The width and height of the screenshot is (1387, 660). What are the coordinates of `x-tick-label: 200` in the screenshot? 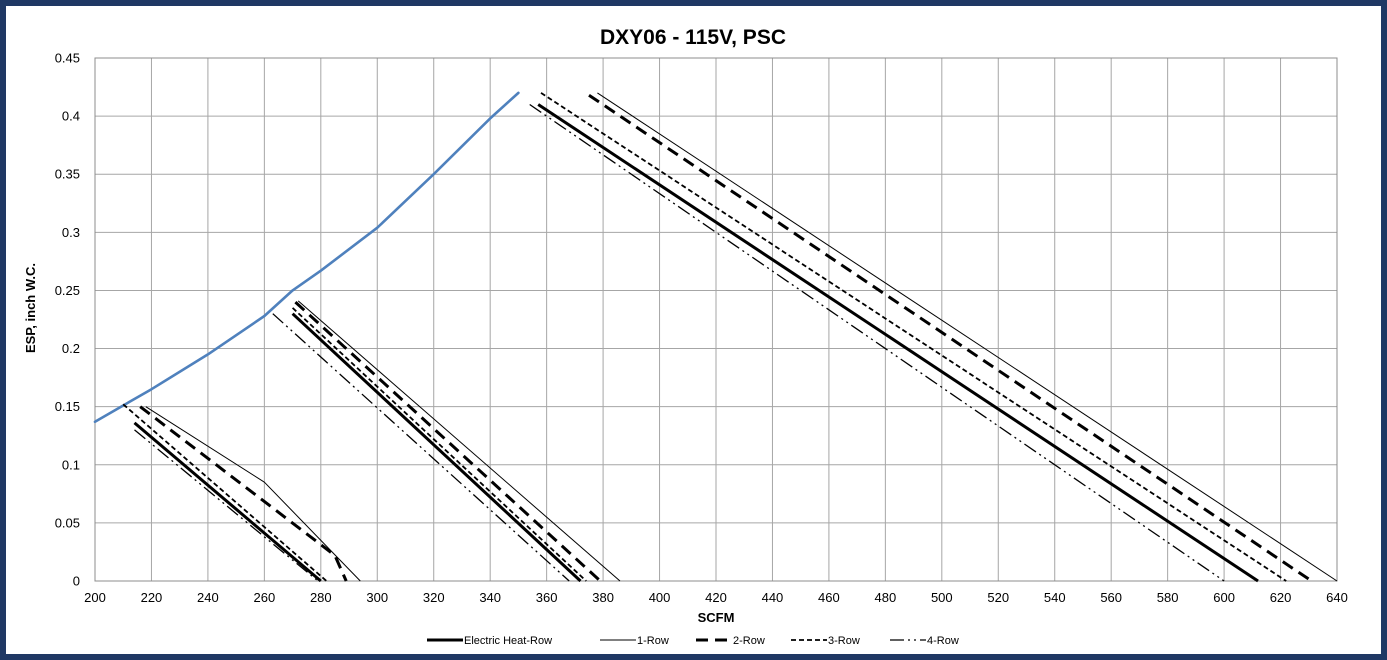 It's located at (95, 597).